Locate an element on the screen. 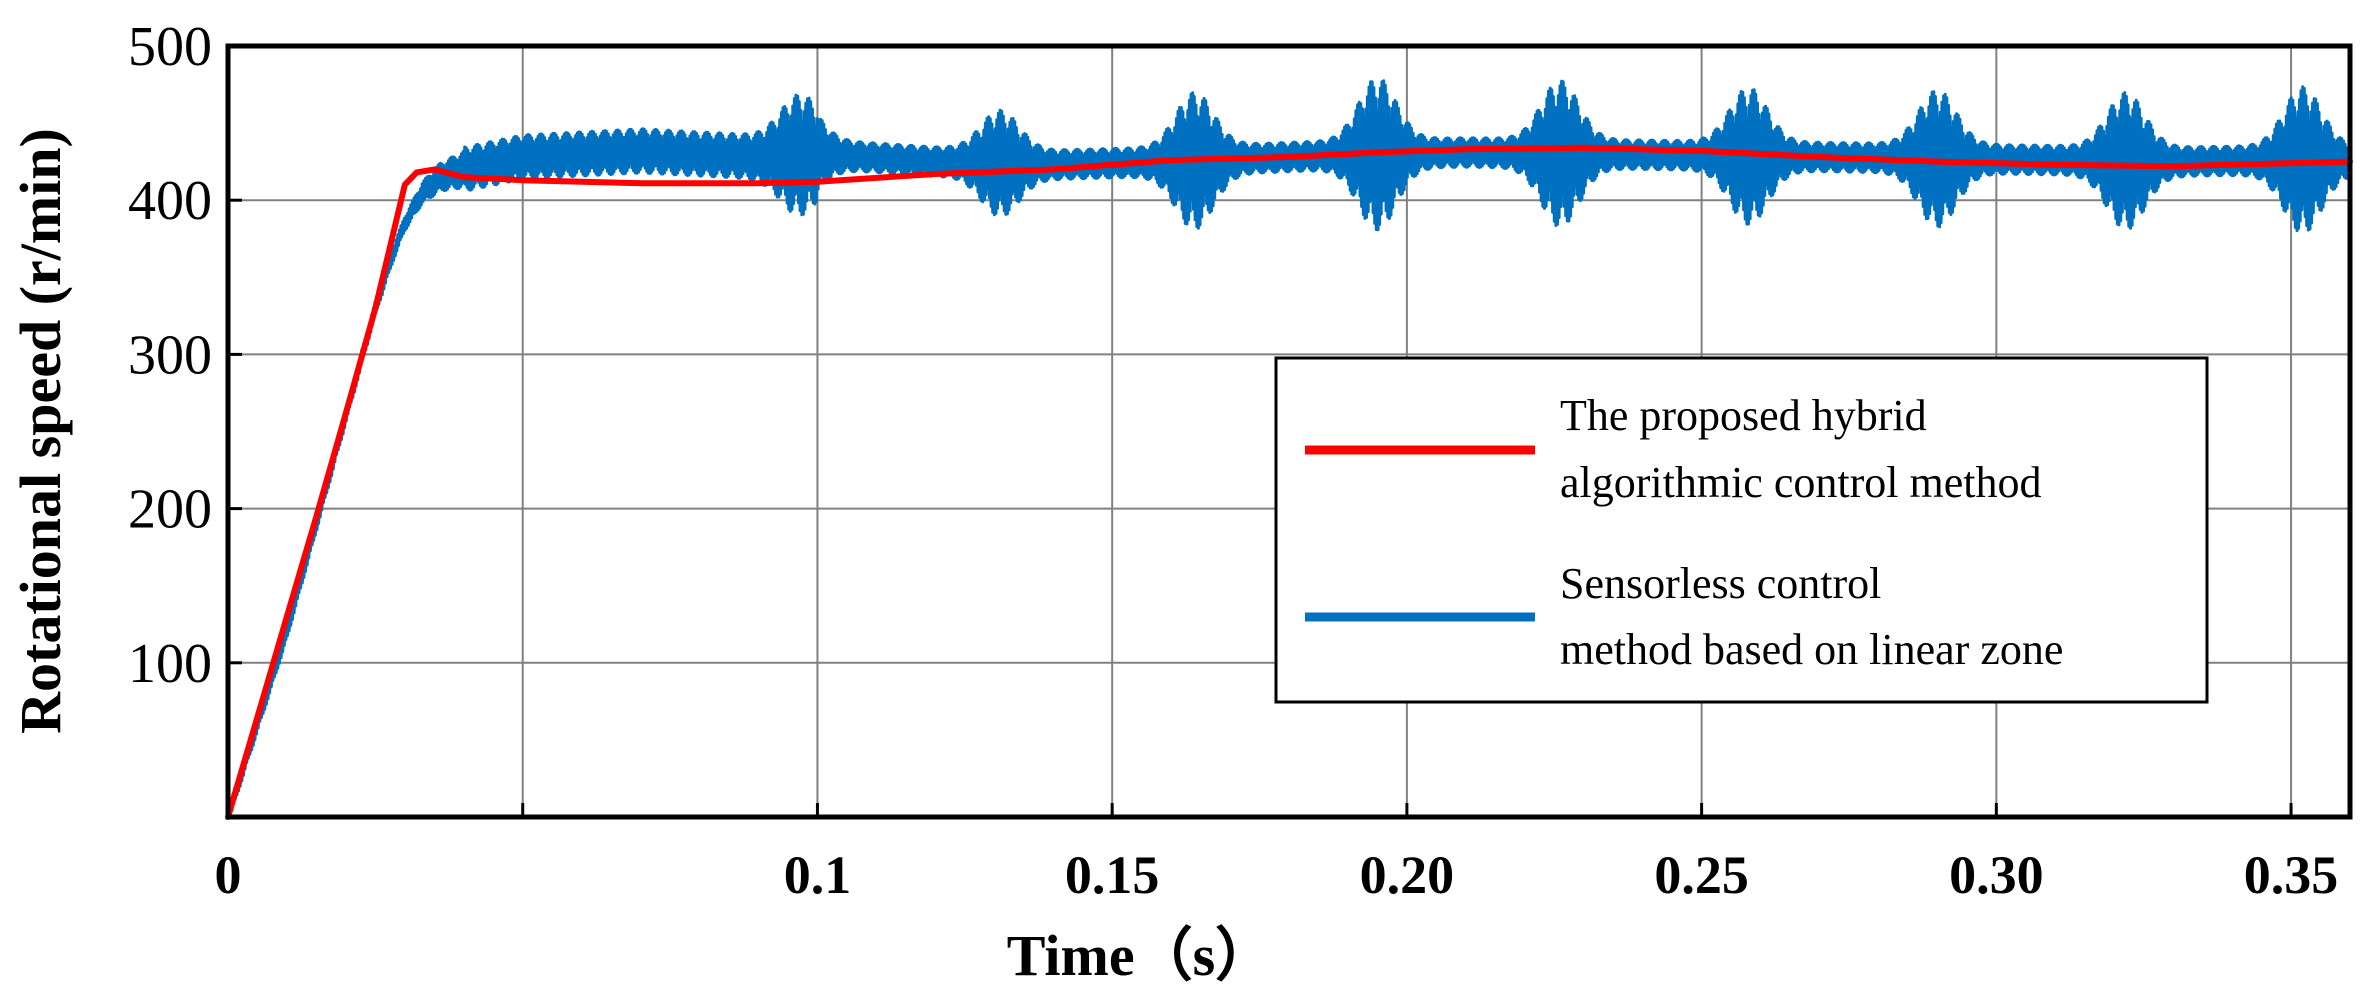 The height and width of the screenshot is (996, 2376). y-tick-label: 500 is located at coordinates (170, 47).